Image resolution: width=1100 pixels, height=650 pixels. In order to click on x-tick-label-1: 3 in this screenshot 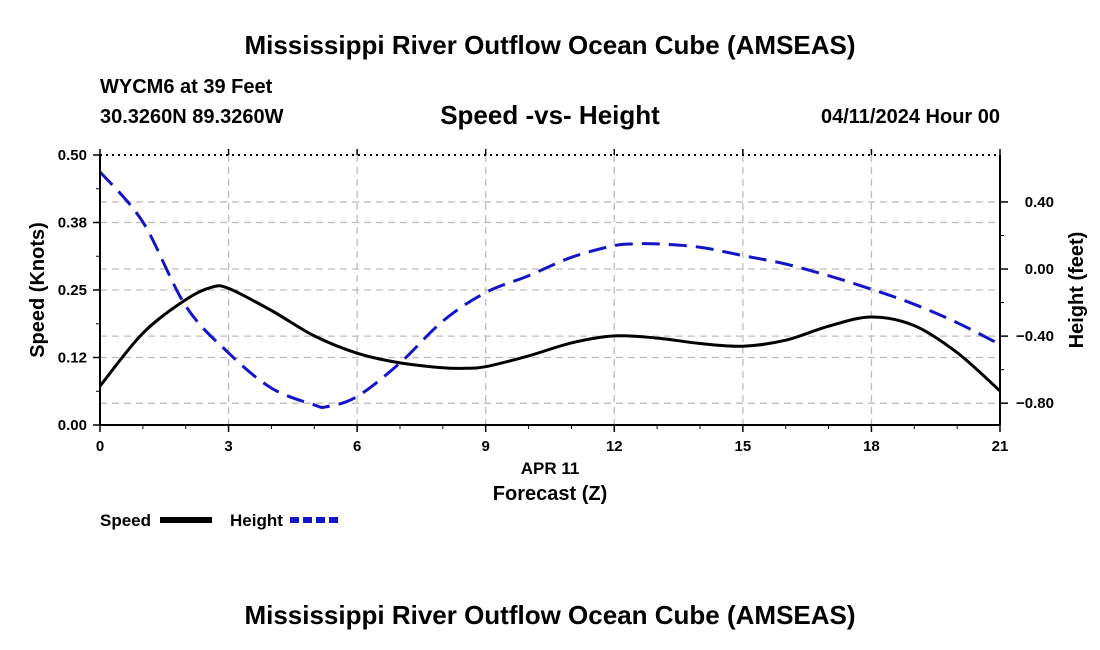, I will do `click(228, 446)`.